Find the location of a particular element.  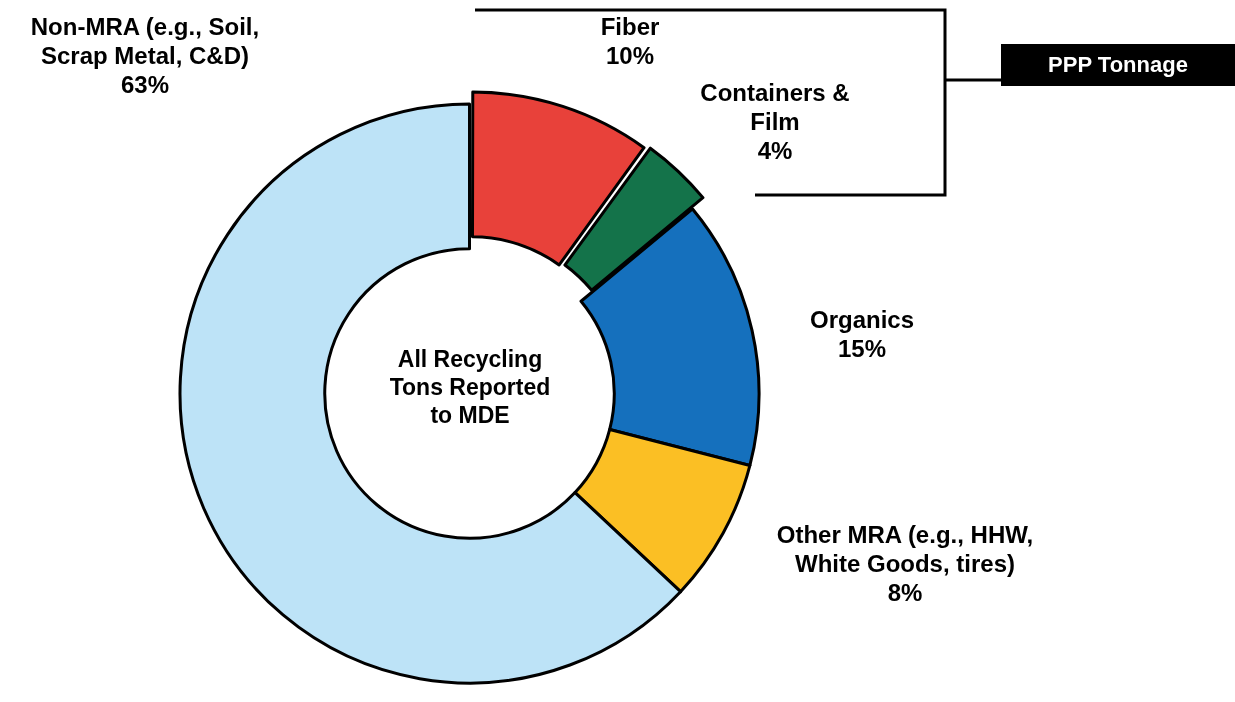

data-label: 8% is located at coordinates (905, 592).